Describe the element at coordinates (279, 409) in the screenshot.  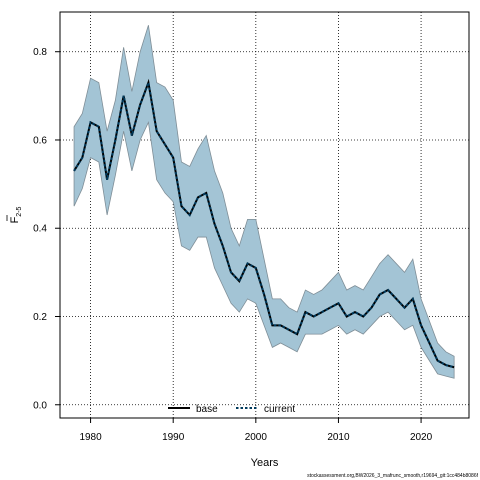
I see `legend-current-label: current` at that location.